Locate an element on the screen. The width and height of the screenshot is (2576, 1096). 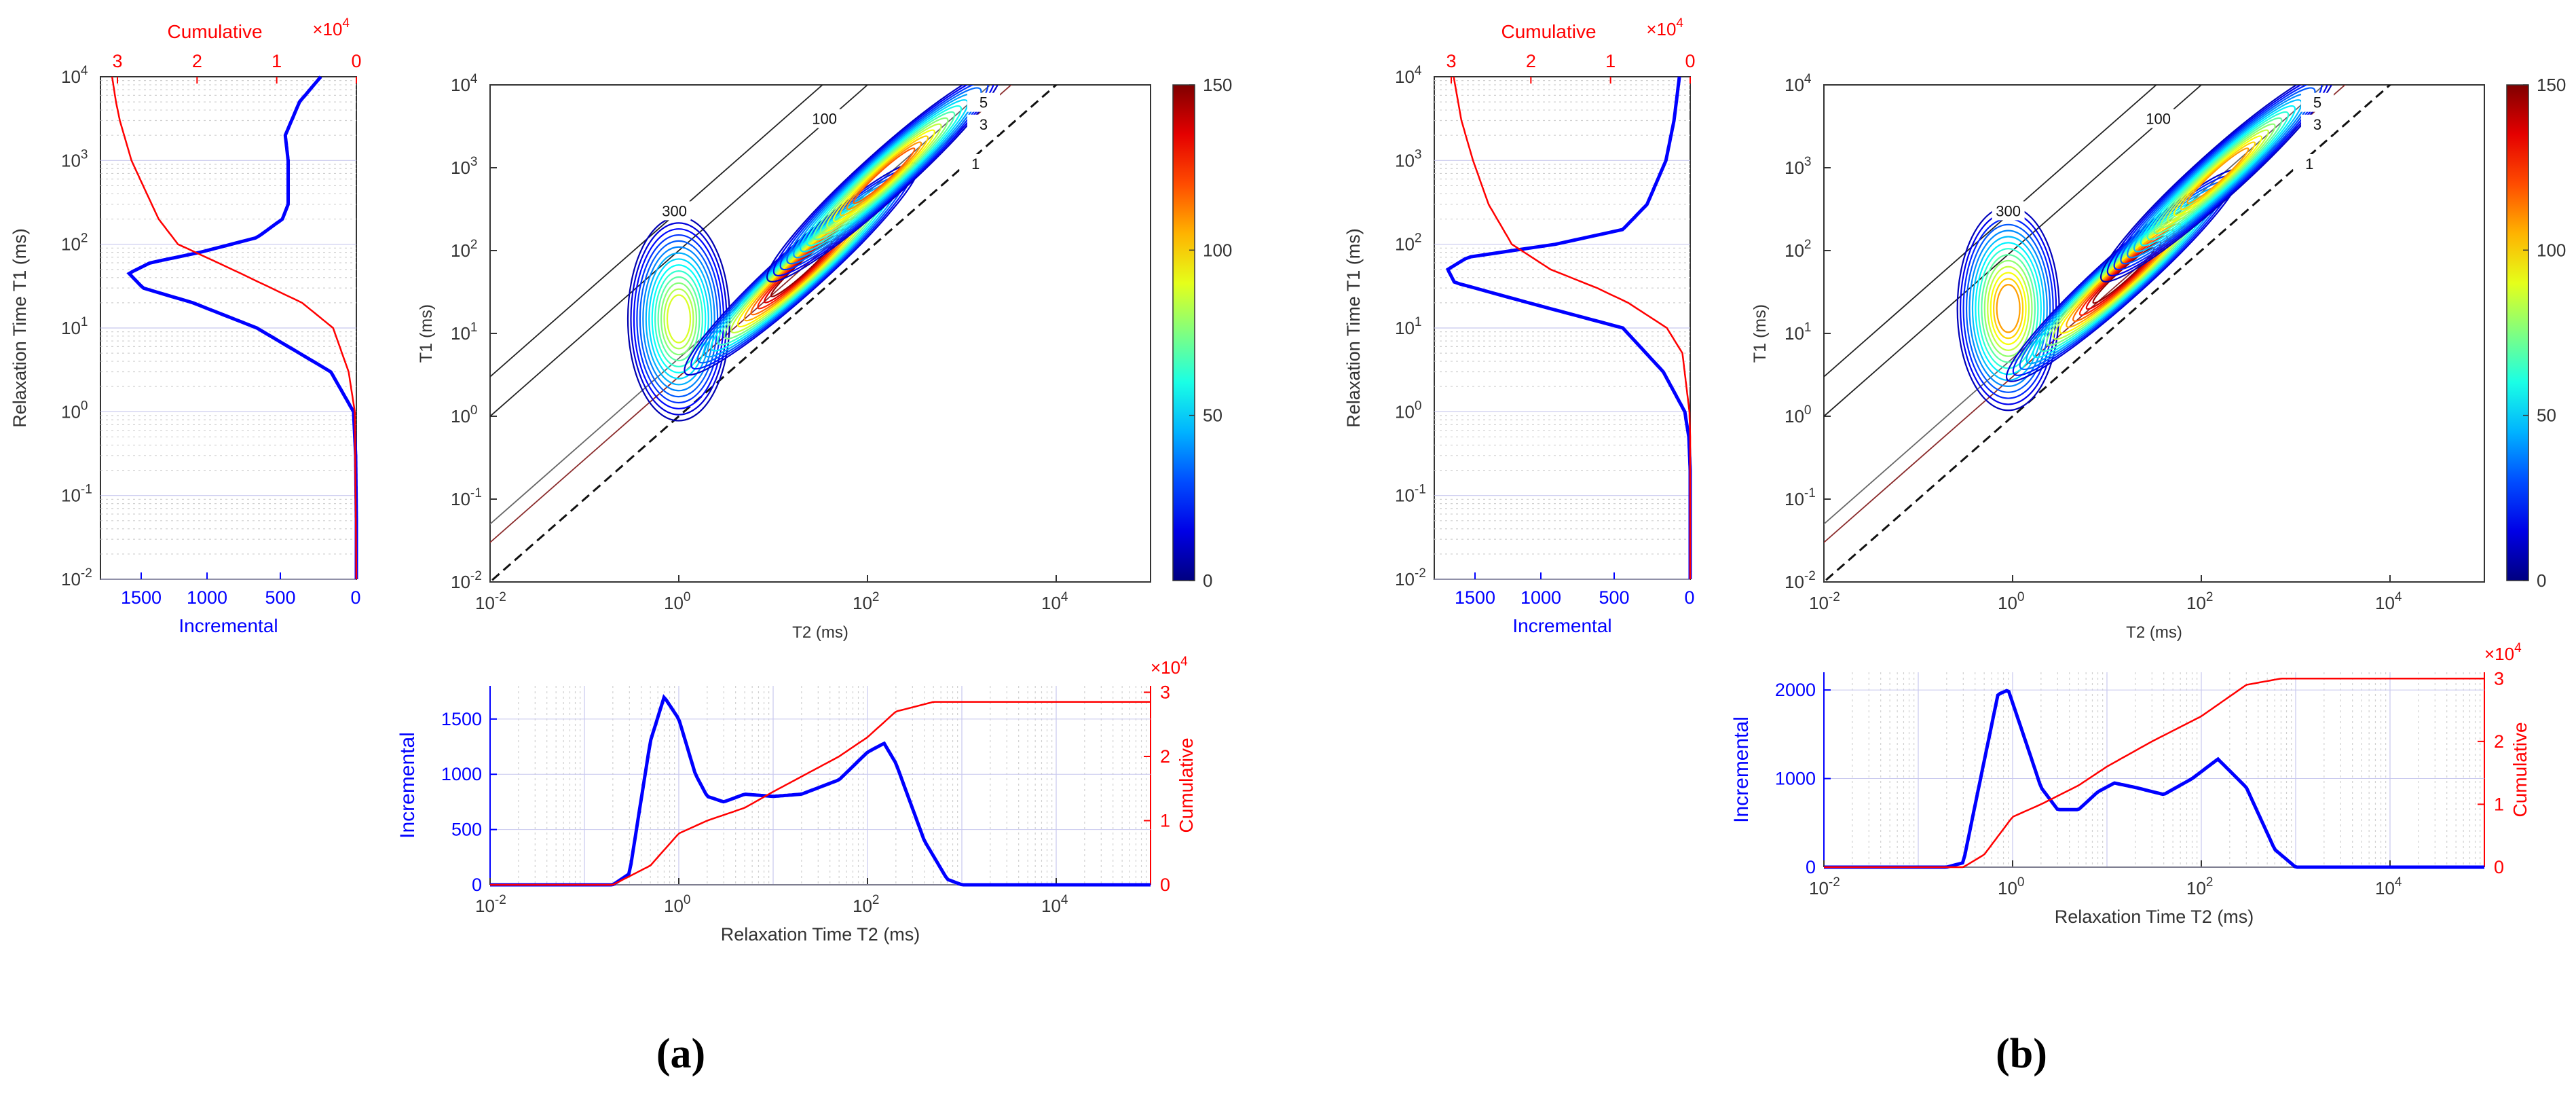
bottom-left-y-label: Incremental is located at coordinates (1742, 769).